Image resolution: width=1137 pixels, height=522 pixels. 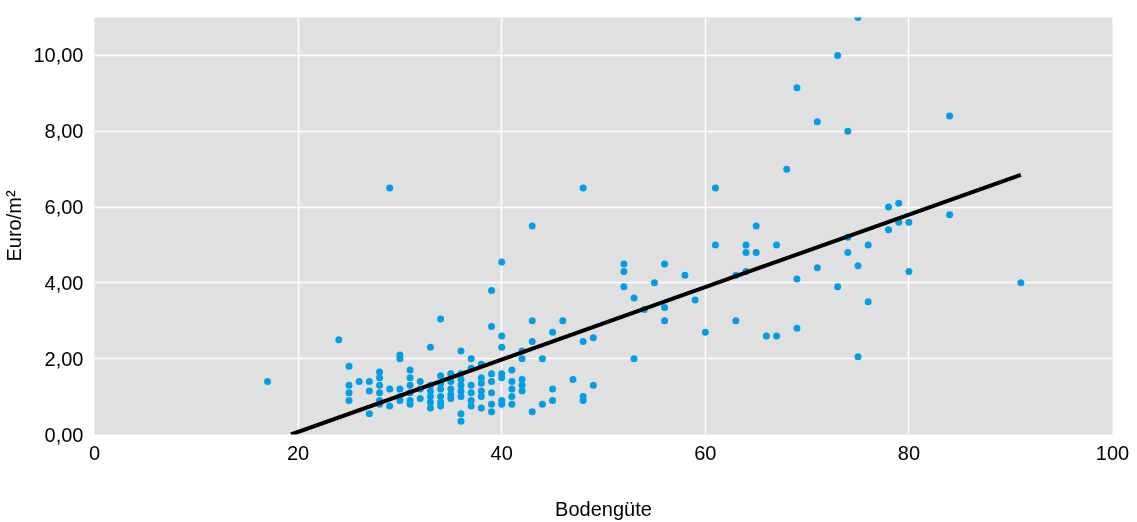 I want to click on y-axis-title: Euro/m², so click(x=14, y=226).